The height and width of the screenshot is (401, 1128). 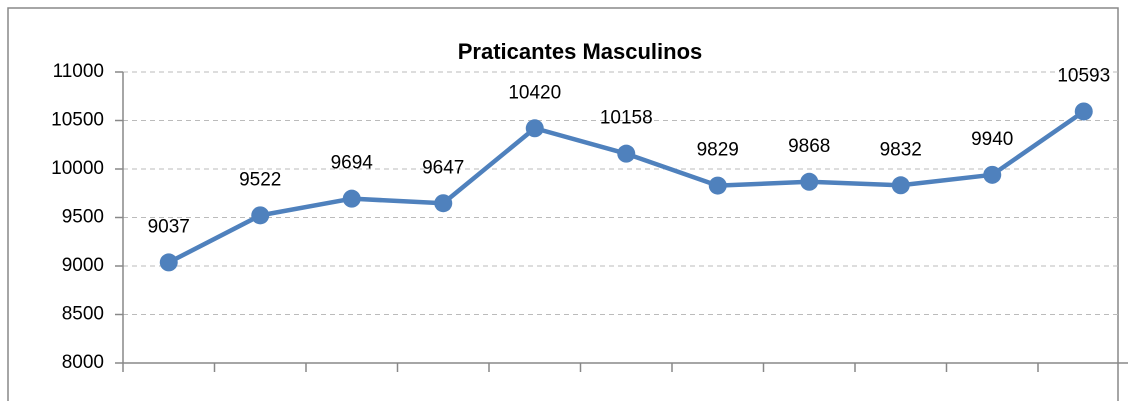 What do you see at coordinates (169, 226) in the screenshot?
I see `data-label: 9037` at bounding box center [169, 226].